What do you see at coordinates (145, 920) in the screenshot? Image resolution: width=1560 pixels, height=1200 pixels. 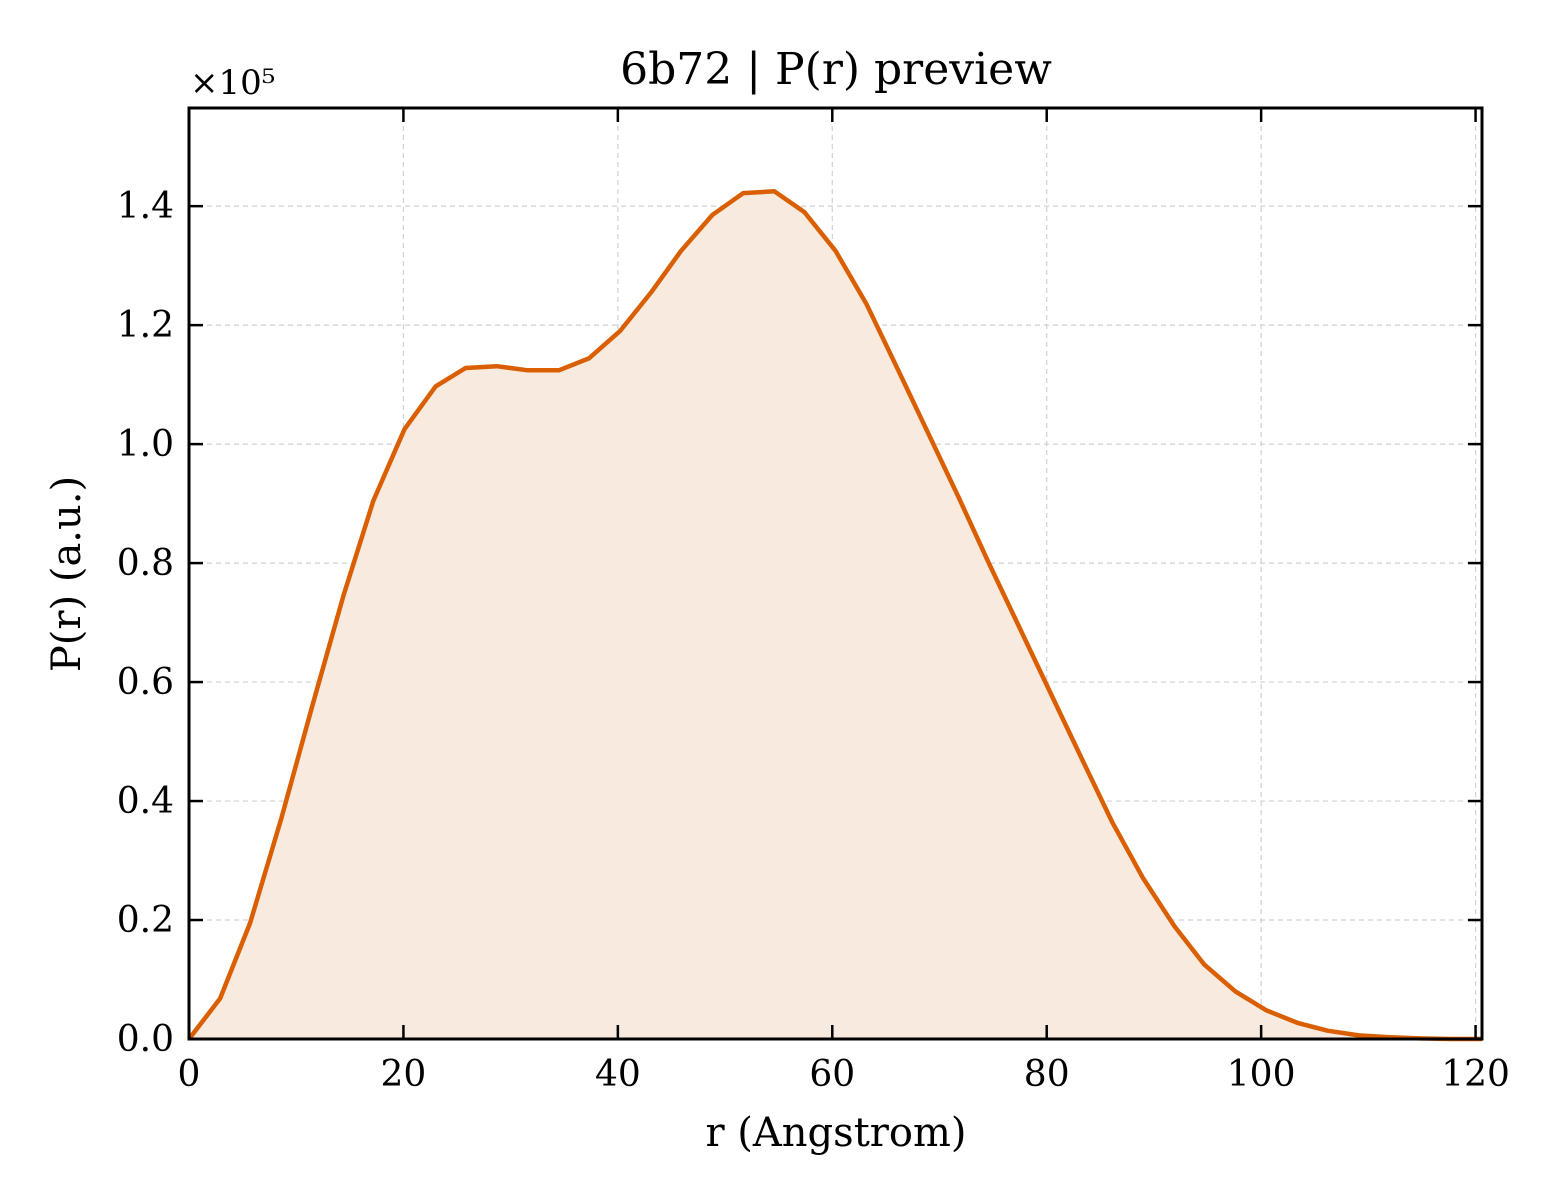 I see `y-tick-label: 0.2` at bounding box center [145, 920].